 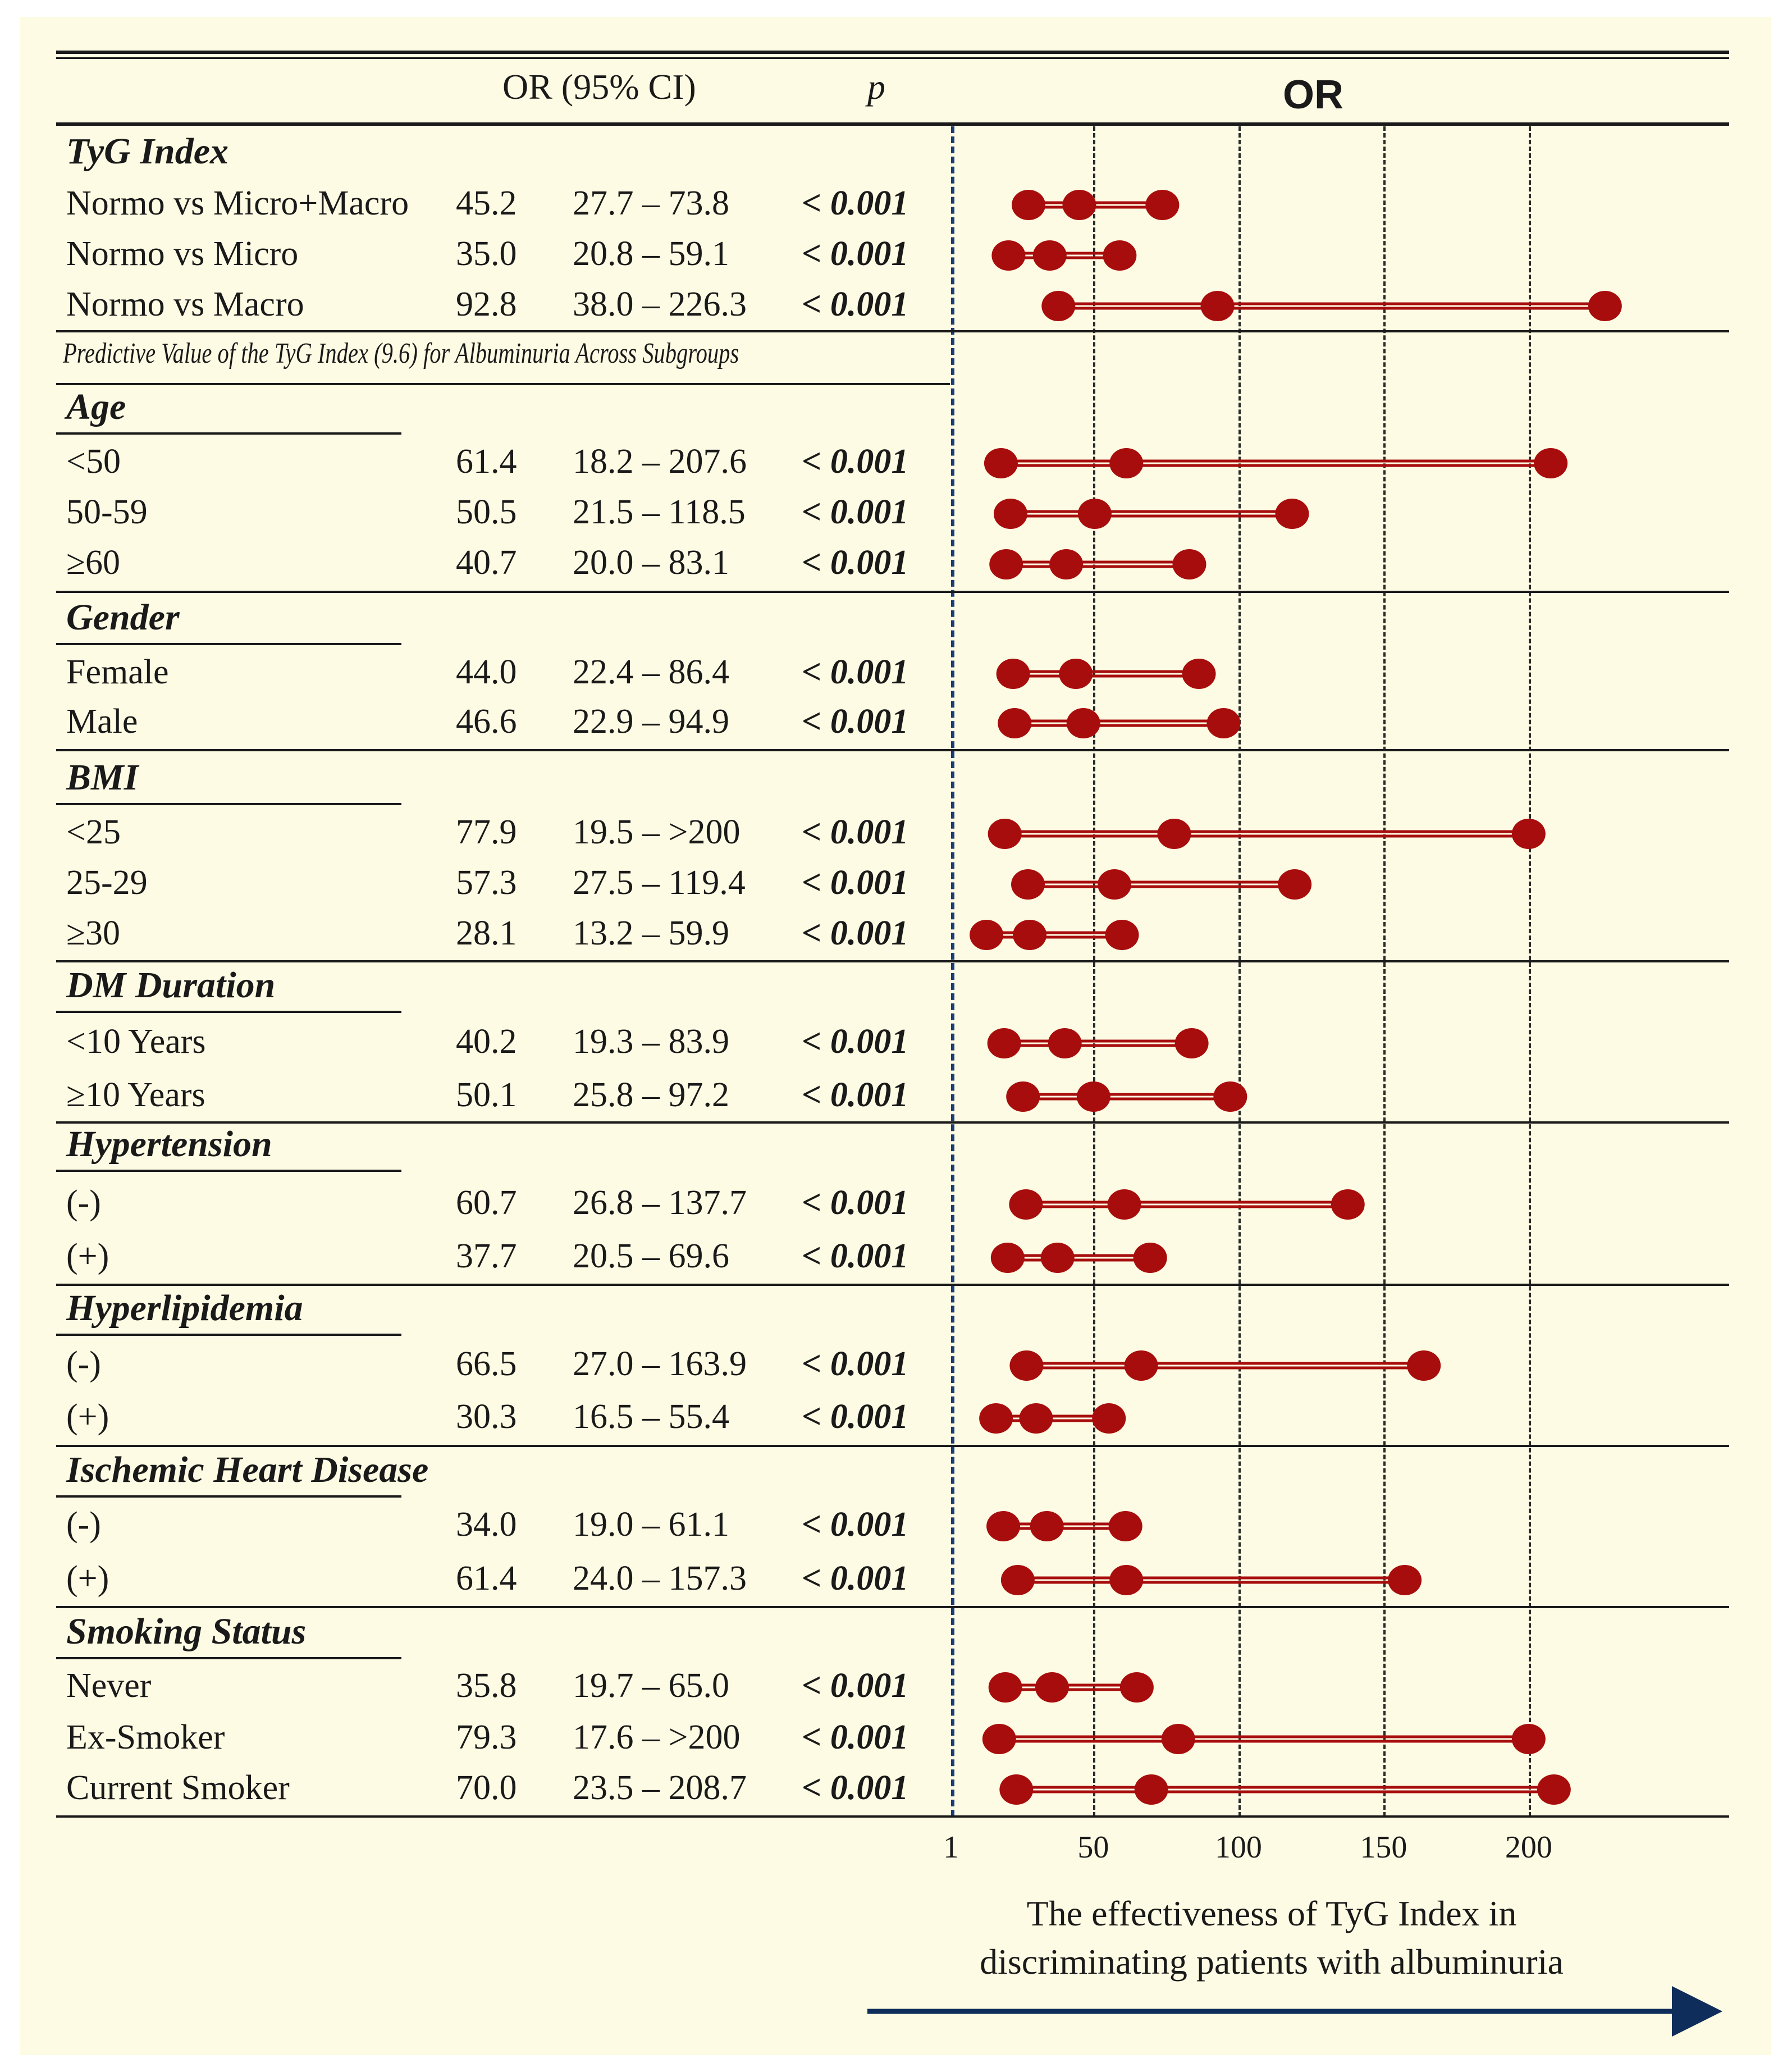 I want to click on group-header: Ischemic Heart Disease, so click(x=247, y=1469).